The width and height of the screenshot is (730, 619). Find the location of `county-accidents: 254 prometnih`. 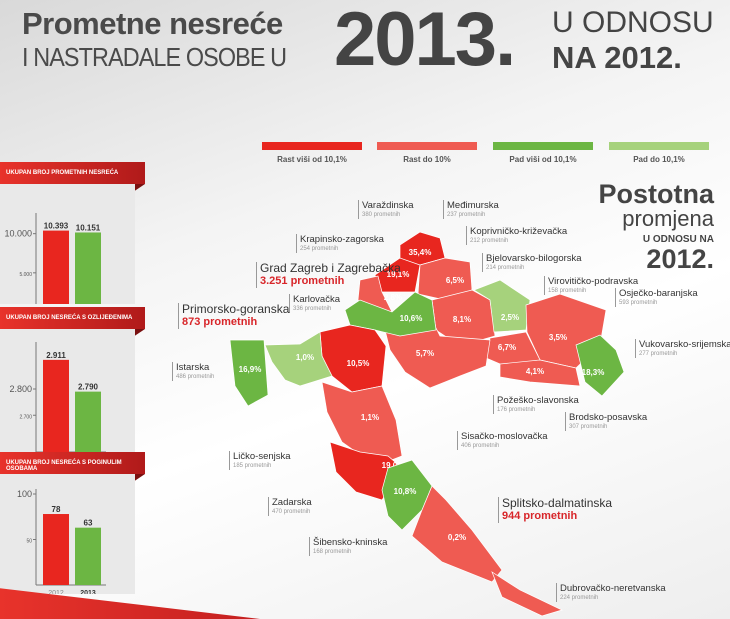

county-accidents: 254 prometnih is located at coordinates (319, 249).